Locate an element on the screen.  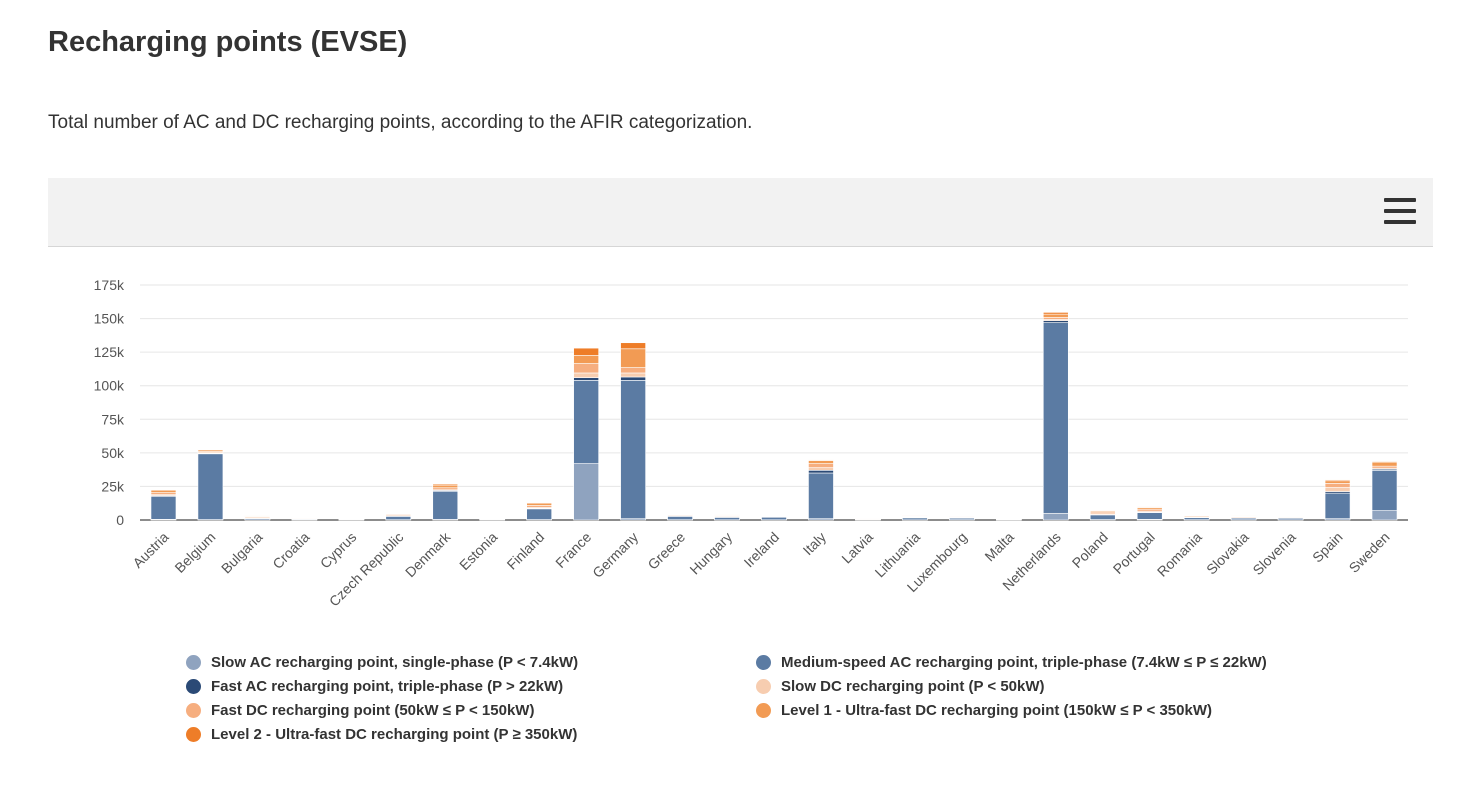
x-category-label: Germany is located at coordinates (615, 555).